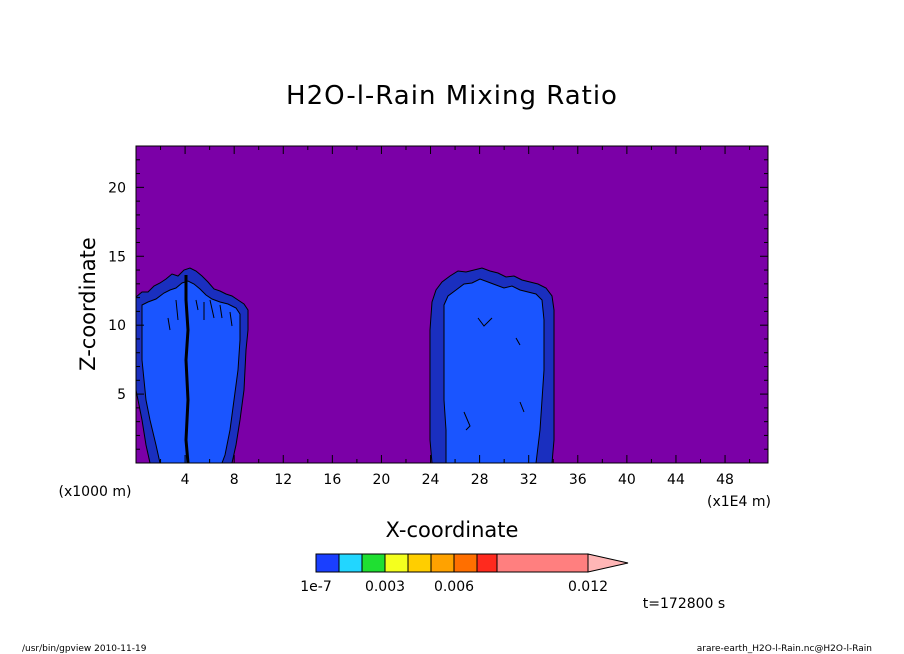  I want to click on right-cloud-region, so click(492, 365).